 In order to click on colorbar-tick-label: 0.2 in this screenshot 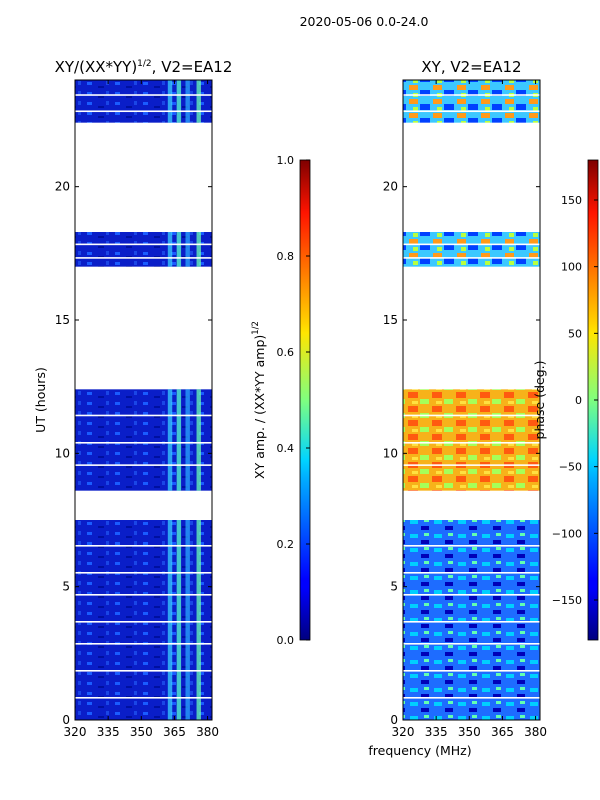, I will do `click(286, 544)`.